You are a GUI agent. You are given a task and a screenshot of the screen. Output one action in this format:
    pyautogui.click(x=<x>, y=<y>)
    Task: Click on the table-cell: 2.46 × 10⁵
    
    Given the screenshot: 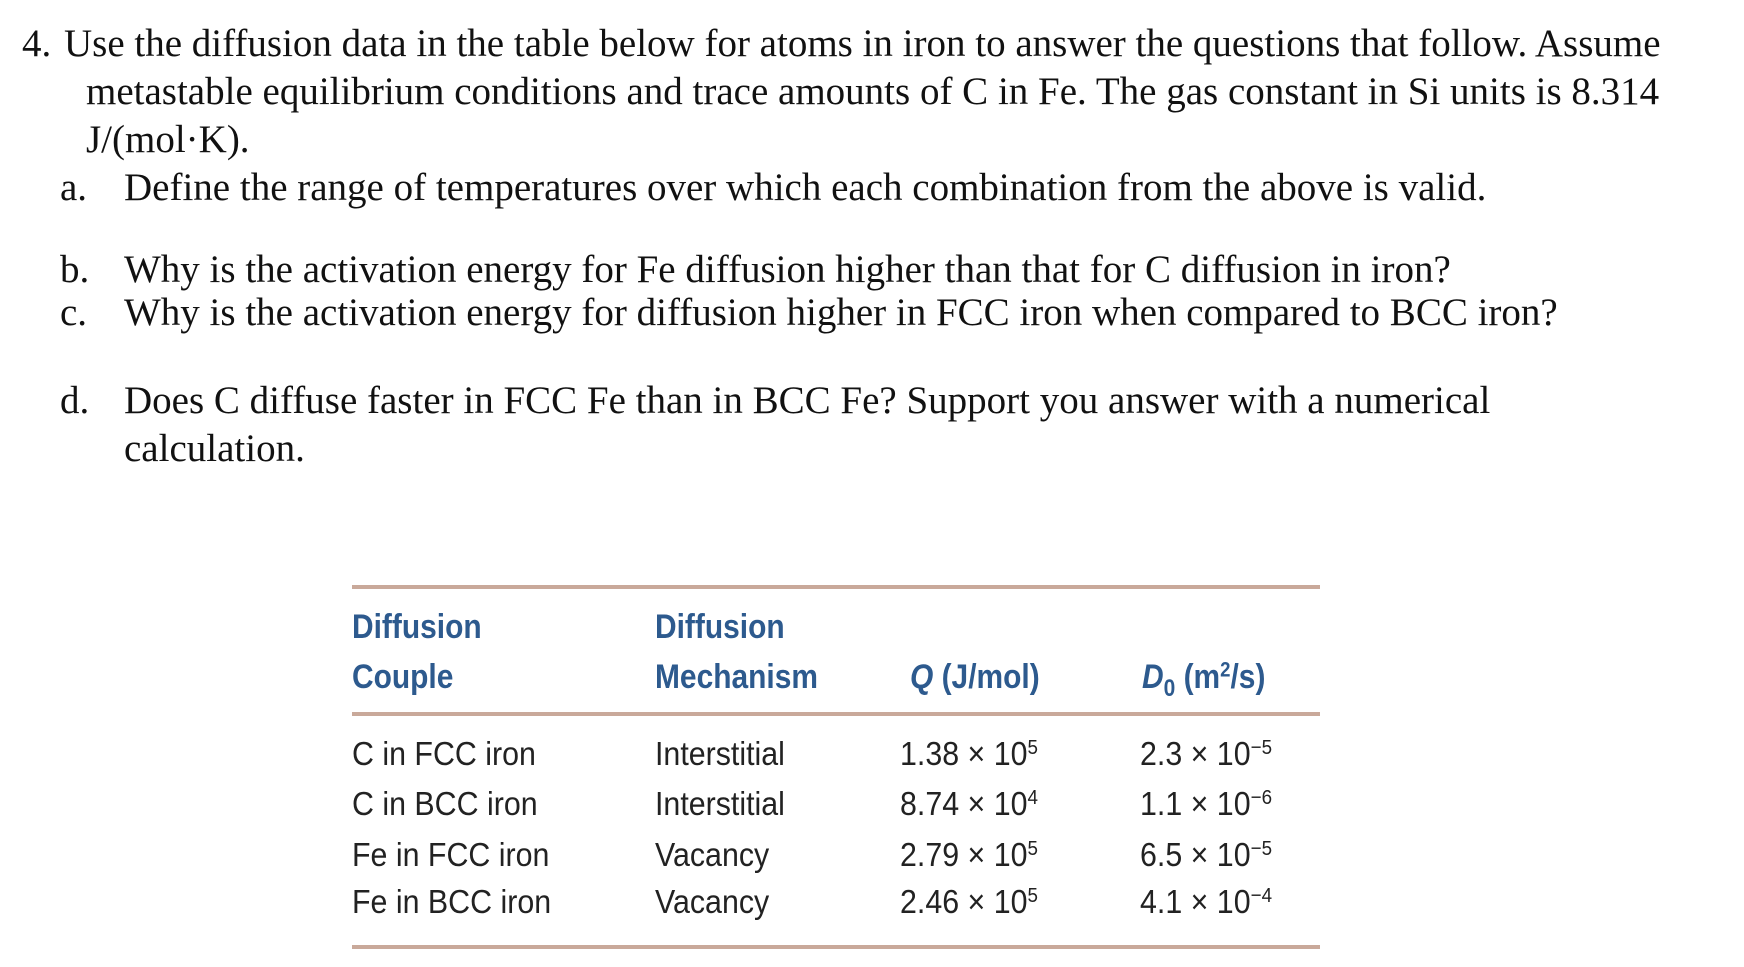 What is the action you would take?
    pyautogui.click(x=969, y=902)
    